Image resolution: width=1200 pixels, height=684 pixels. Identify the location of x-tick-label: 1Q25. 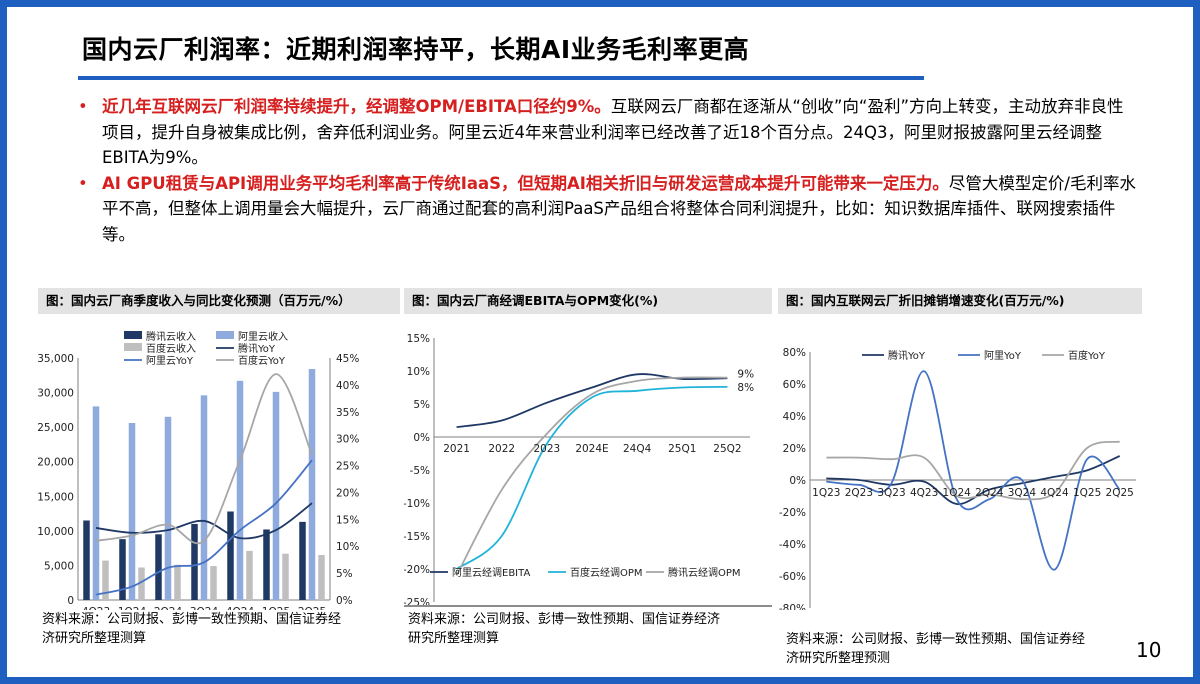
(1087, 493).